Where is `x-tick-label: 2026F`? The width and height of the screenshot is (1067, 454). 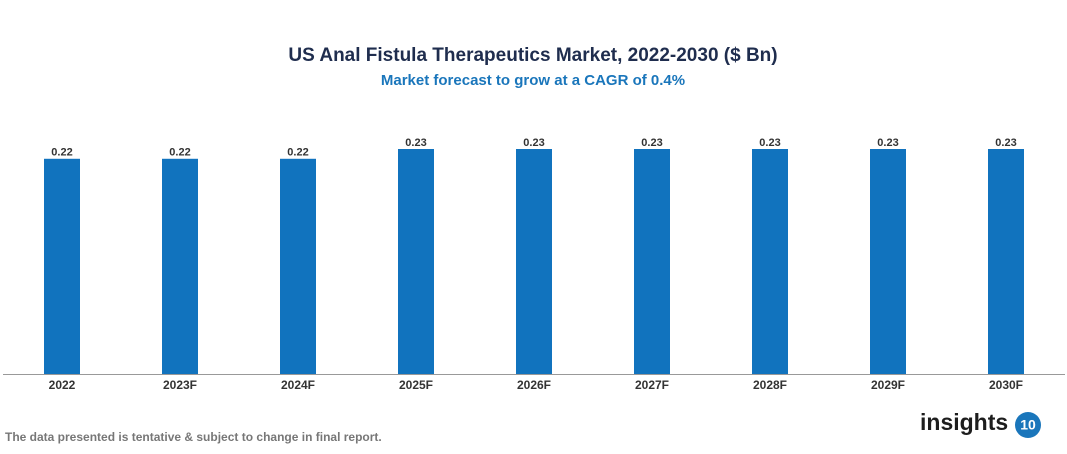
x-tick-label: 2026F is located at coordinates (534, 385).